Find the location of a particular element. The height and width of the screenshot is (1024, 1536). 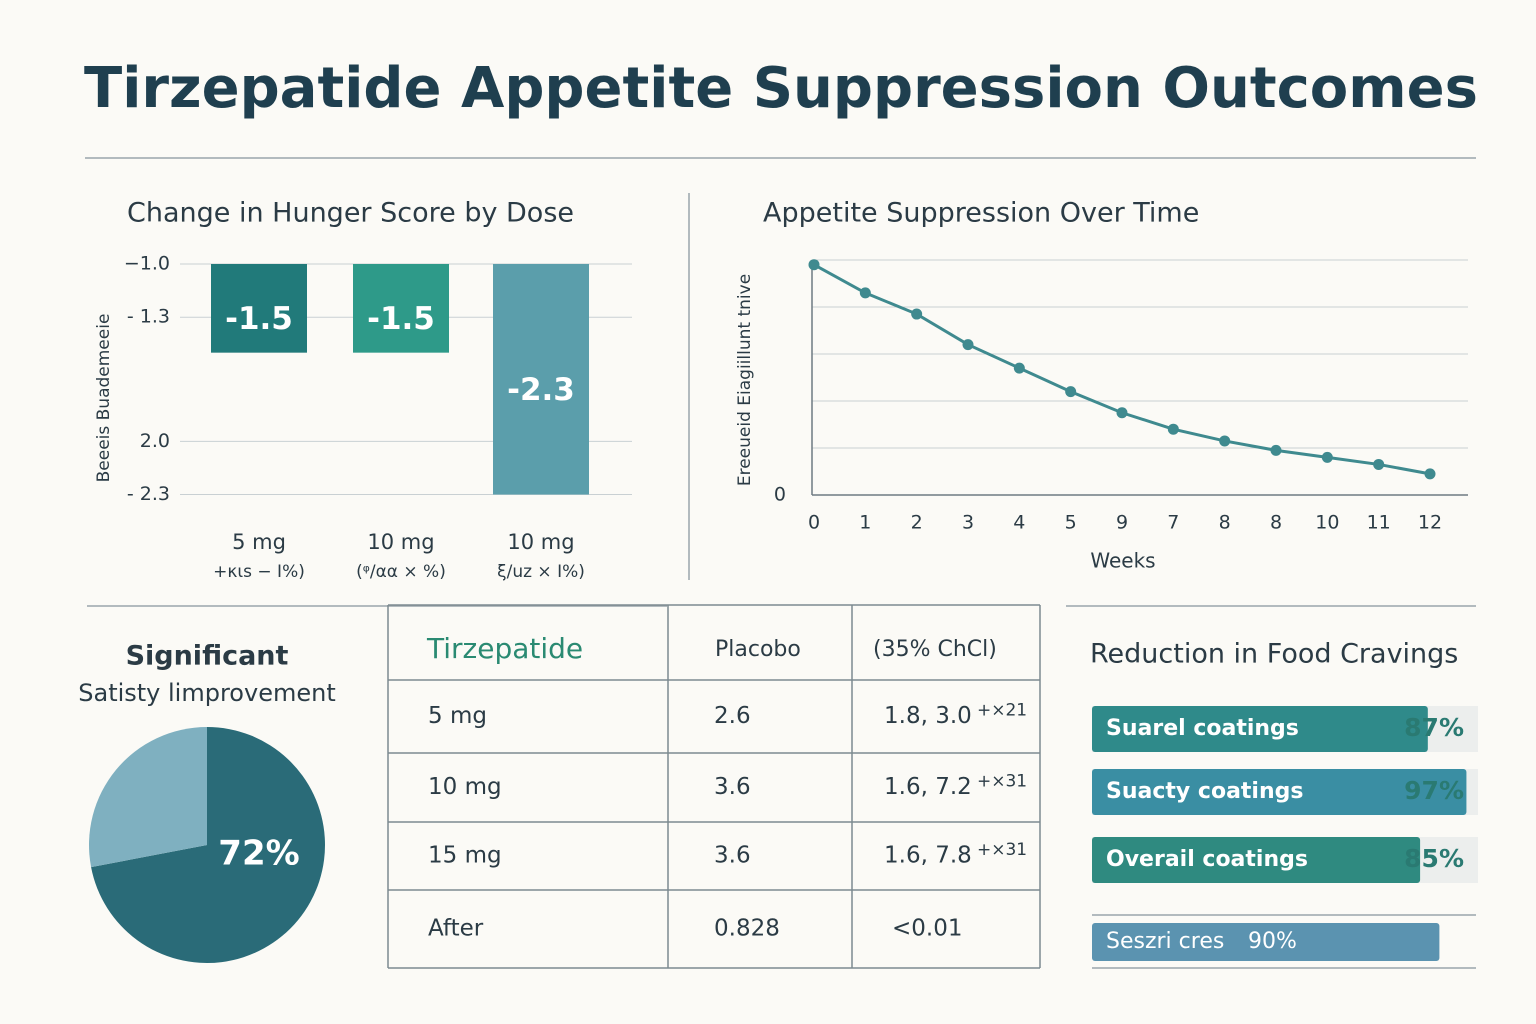

y-tick-label: 2.0 is located at coordinates (155, 441).